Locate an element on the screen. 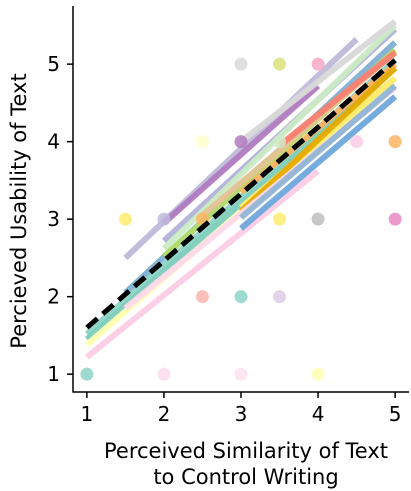 The image size is (411, 491). y-axis-label: Percieved Usability of Text is located at coordinates (19, 210).